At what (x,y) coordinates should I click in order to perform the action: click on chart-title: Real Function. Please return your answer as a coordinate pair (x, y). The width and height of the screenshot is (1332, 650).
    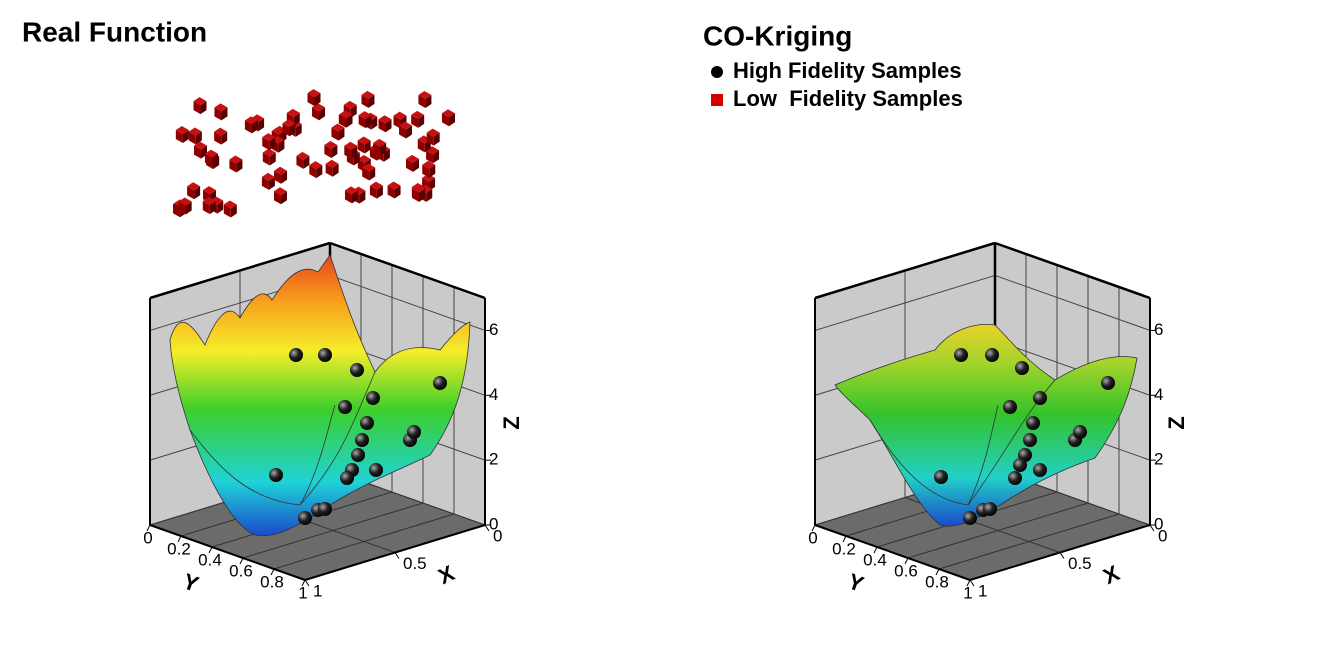
    Looking at the image, I should click on (114, 31).